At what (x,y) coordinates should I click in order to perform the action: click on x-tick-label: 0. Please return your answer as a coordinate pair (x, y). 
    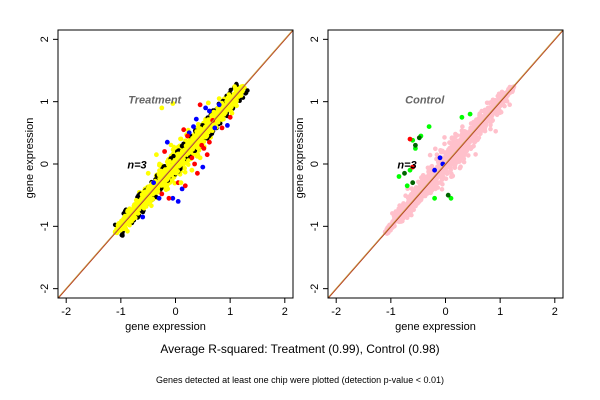
    Looking at the image, I should click on (175, 312).